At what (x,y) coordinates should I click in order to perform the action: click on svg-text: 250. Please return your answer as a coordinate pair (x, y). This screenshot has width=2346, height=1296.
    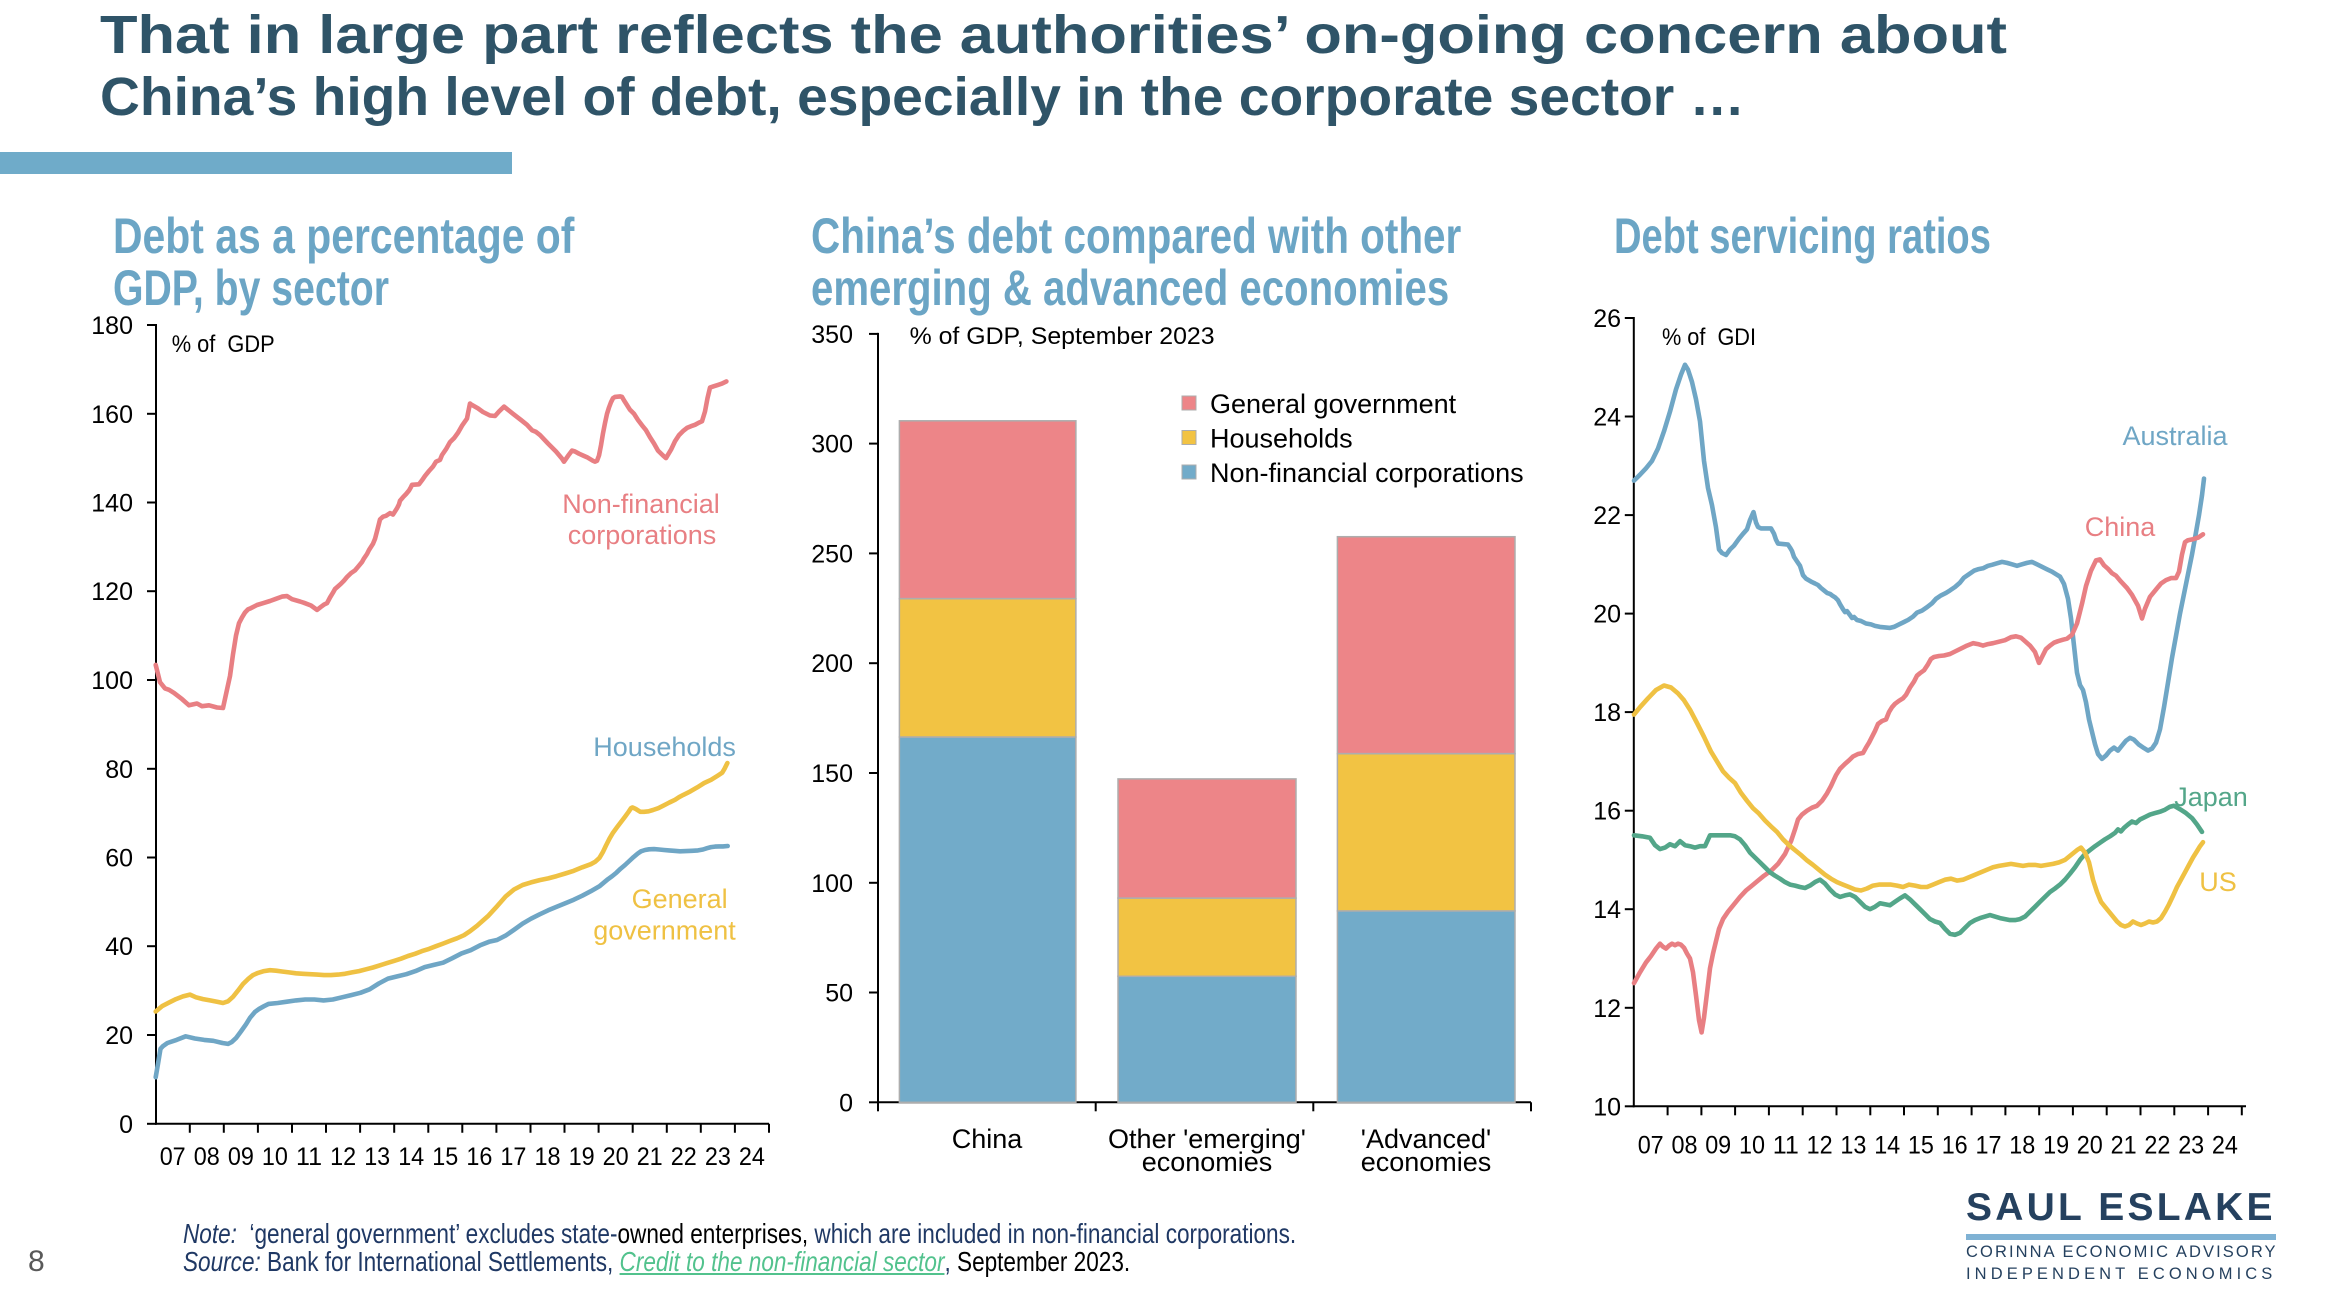
    Looking at the image, I should click on (832, 554).